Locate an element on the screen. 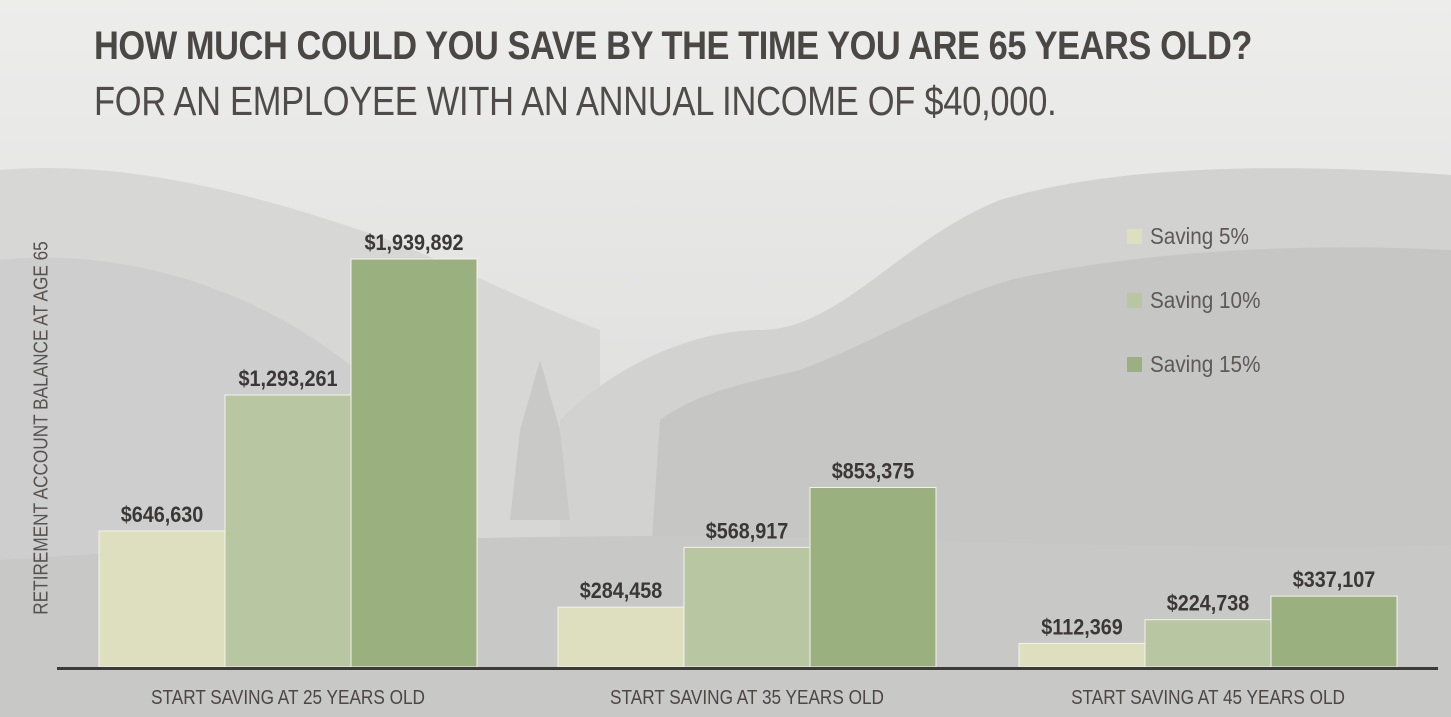 This screenshot has height=717, width=1451. category-label-3: START SAVING AT 45 YEARS OLD is located at coordinates (1208, 697).